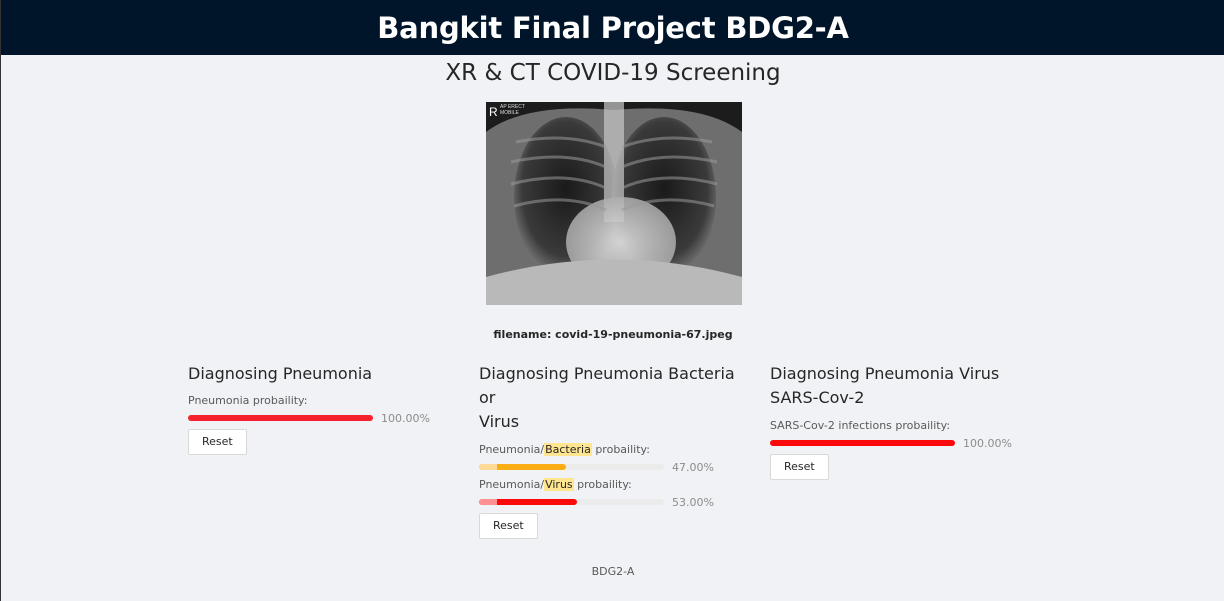 This screenshot has width=1224, height=601. I want to click on sars-progress: 100.00%, so click(905, 443).